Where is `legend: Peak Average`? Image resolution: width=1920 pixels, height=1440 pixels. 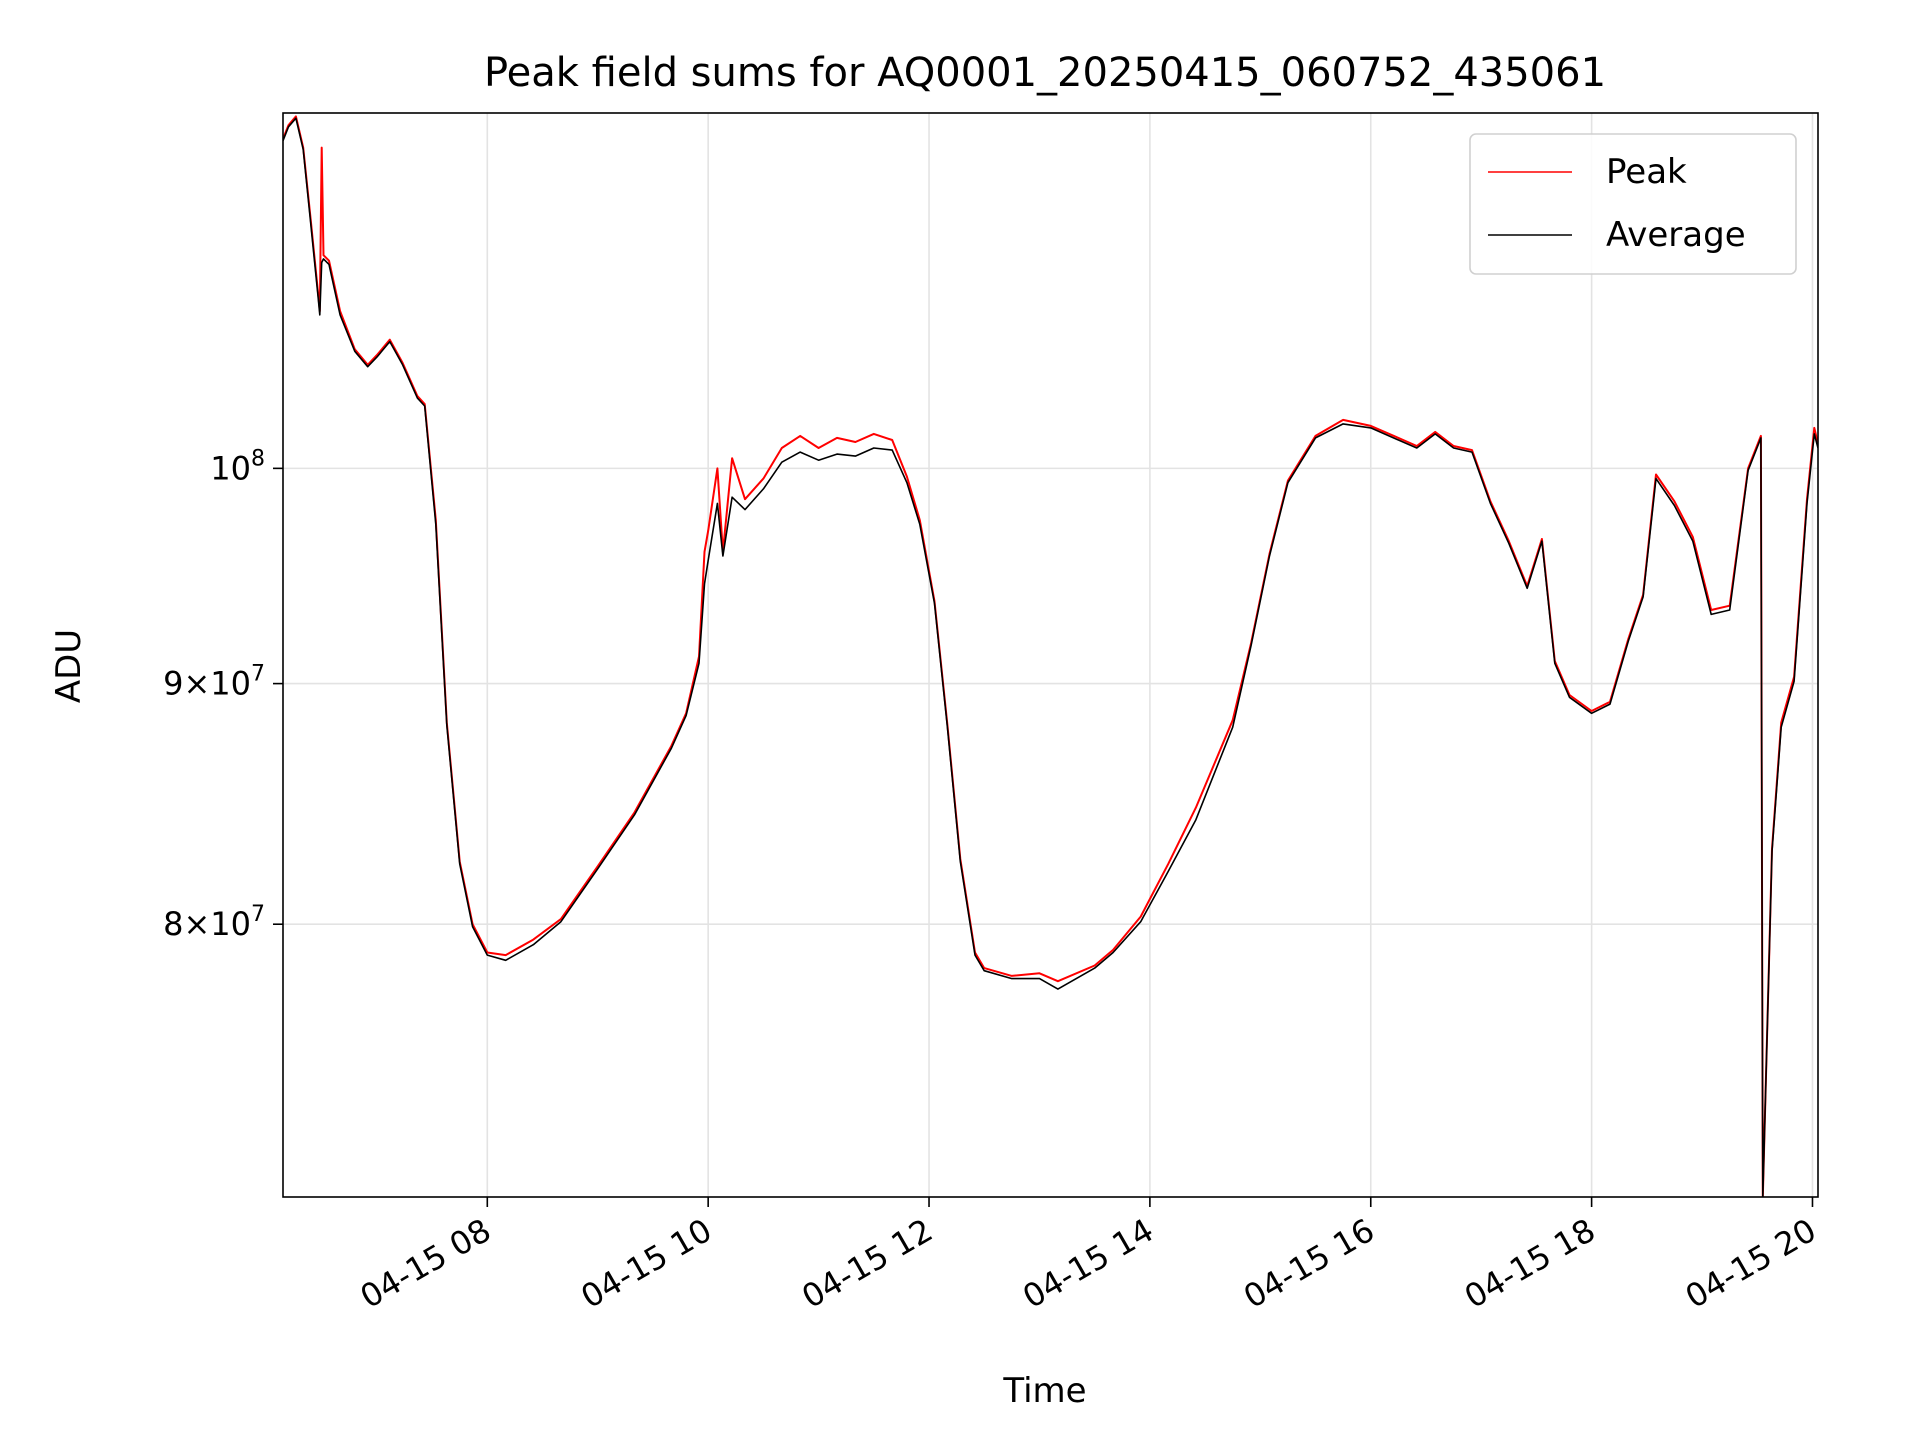
legend: Peak Average is located at coordinates (1633, 204).